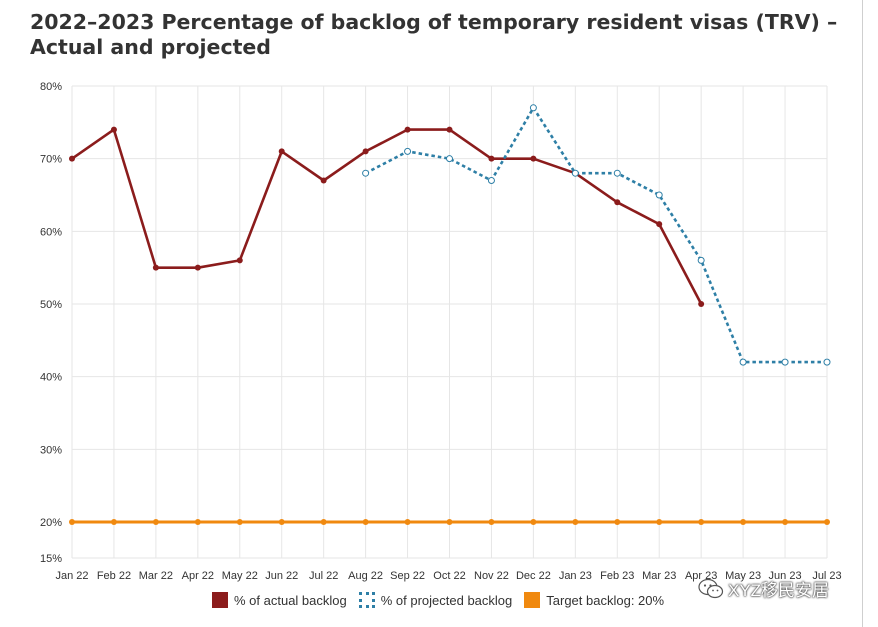 This screenshot has height=627, width=878. I want to click on legend-item-actual: % of actual backlog, so click(279, 600).